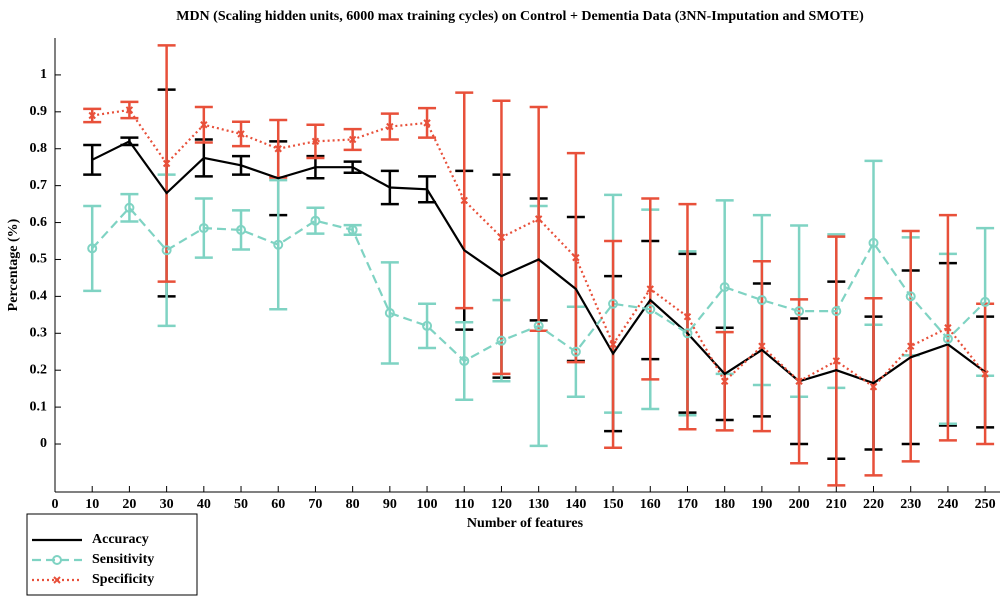 This screenshot has width=1006, height=601. Describe the element at coordinates (799, 504) in the screenshot. I see `x-tick-label: 200` at that location.